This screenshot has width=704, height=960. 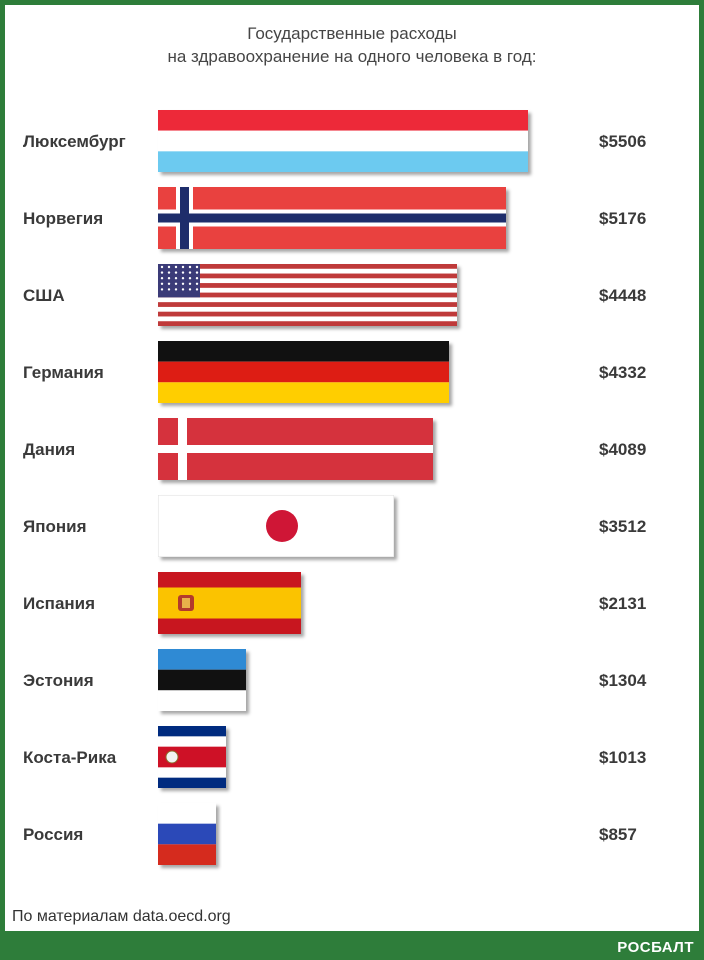 I want to click on value-label: $4089, so click(x=622, y=449).